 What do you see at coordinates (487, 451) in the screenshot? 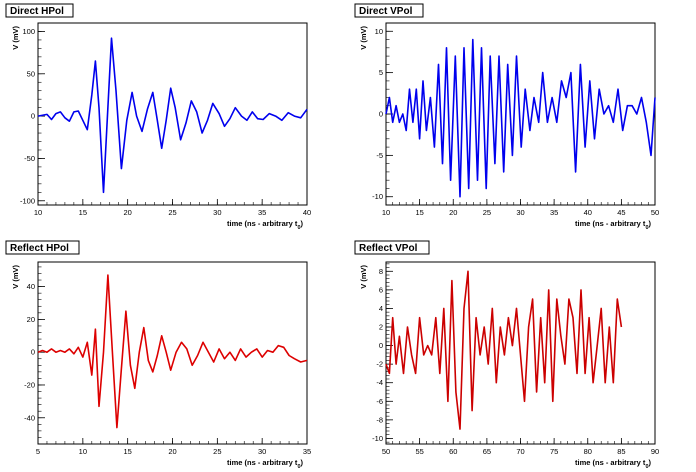
I see `x-tick-label: 65` at bounding box center [487, 451].